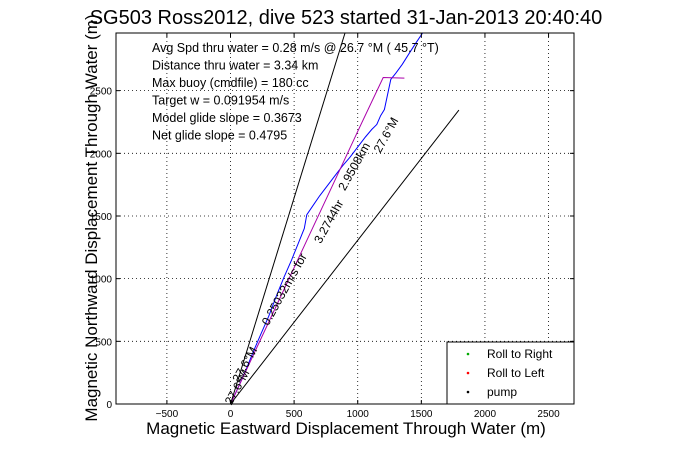 This screenshot has height=454, width=681. I want to click on x-tick-label: 2000, so click(485, 414).